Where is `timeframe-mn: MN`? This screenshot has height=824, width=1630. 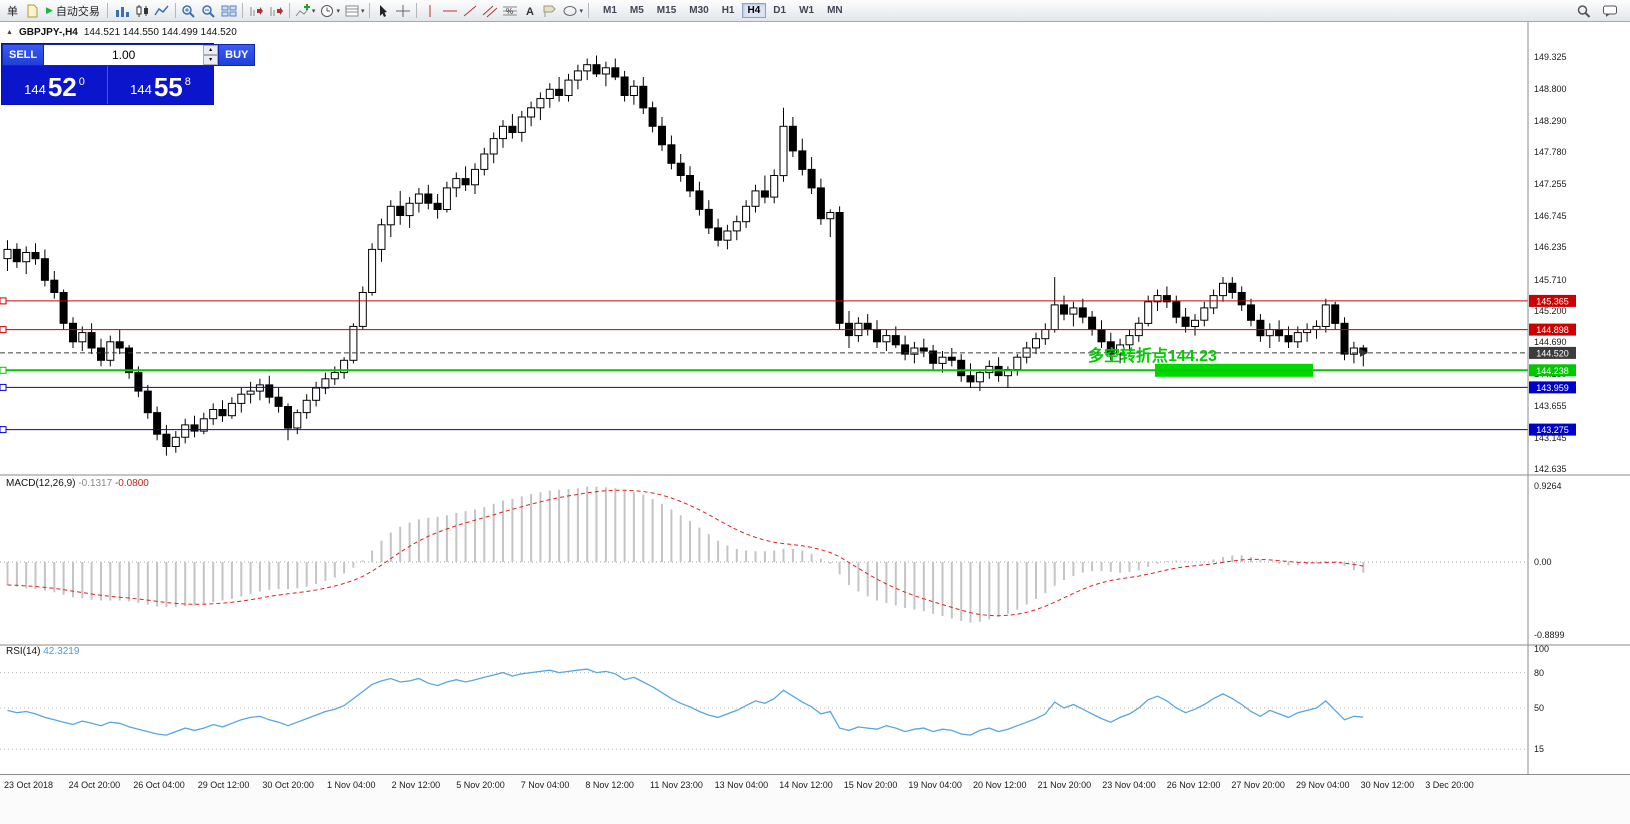 timeframe-mn: MN is located at coordinates (835, 10).